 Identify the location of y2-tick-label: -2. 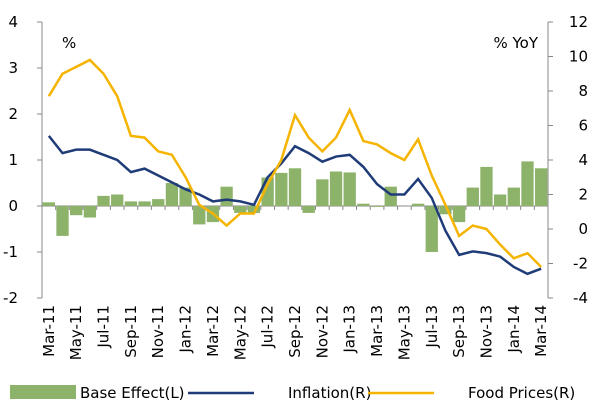
(580, 264).